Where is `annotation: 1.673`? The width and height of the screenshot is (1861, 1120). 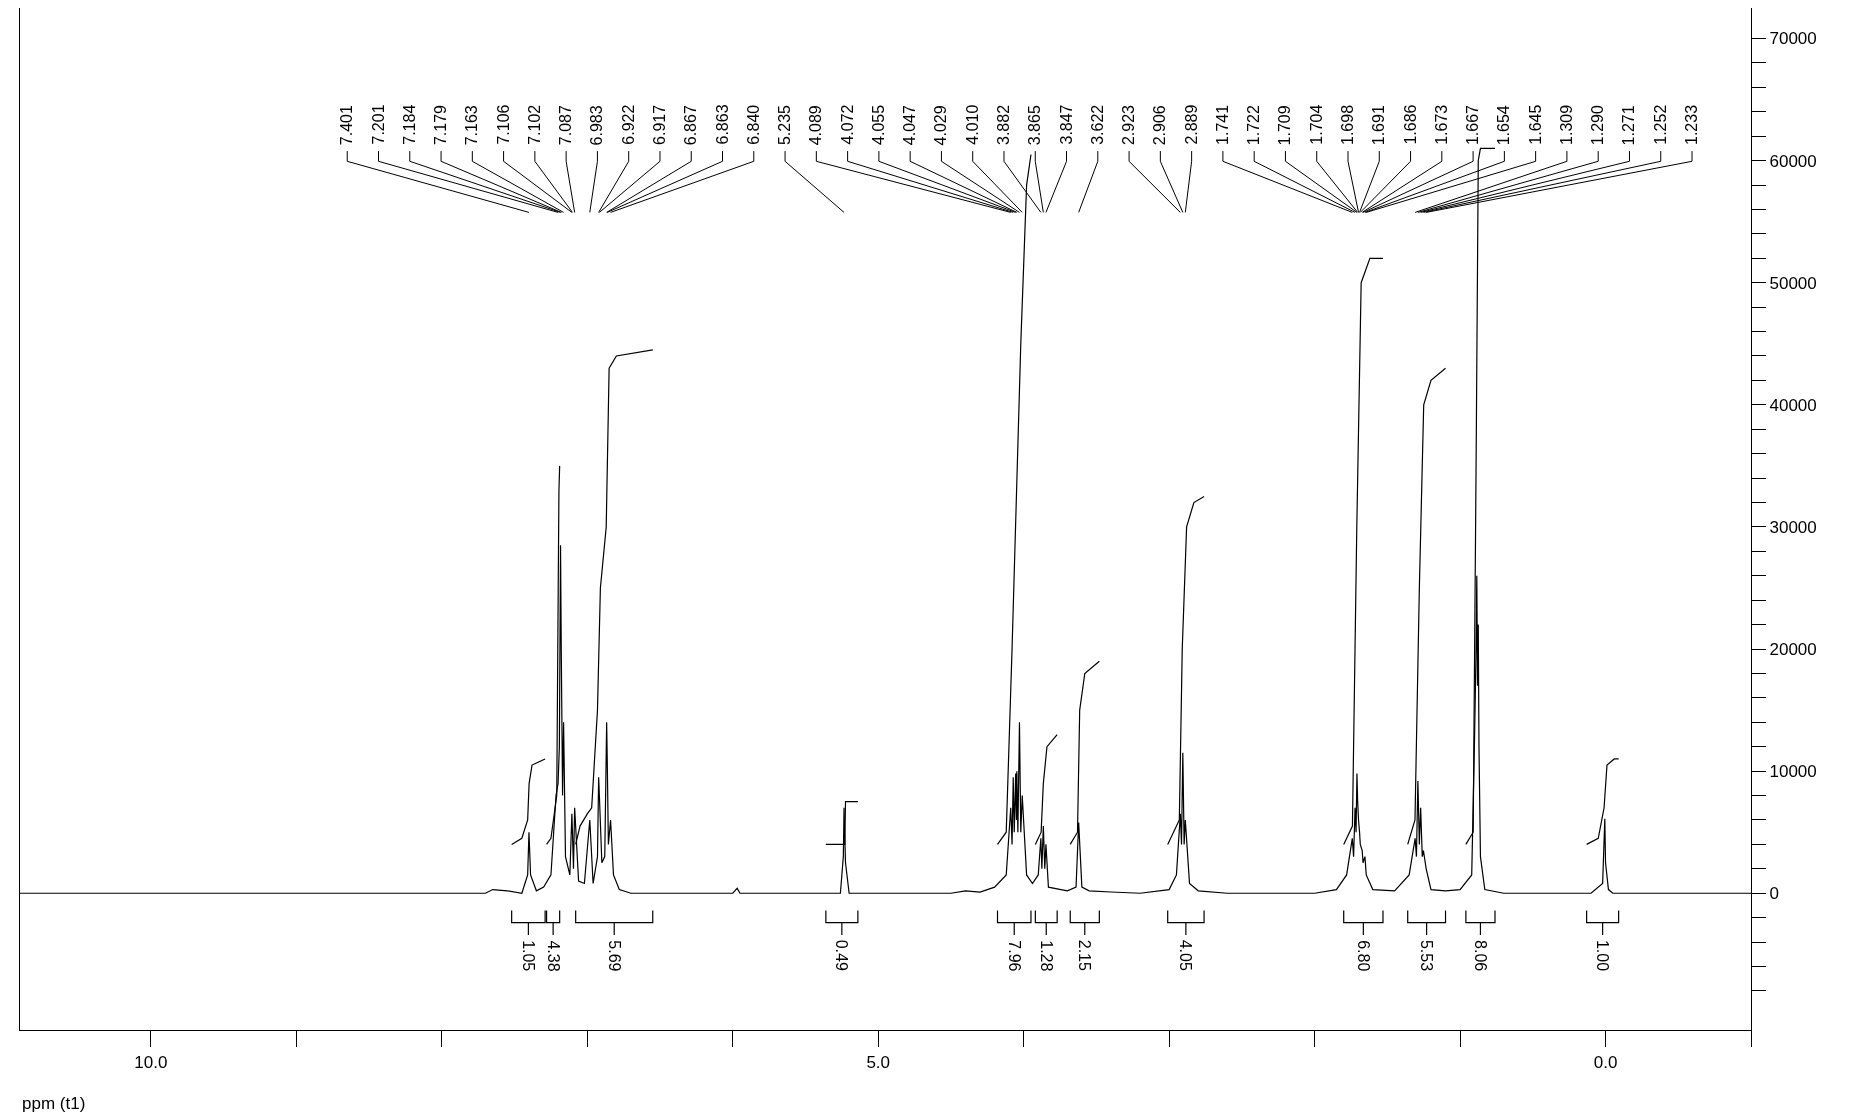 annotation: 1.673 is located at coordinates (1441, 124).